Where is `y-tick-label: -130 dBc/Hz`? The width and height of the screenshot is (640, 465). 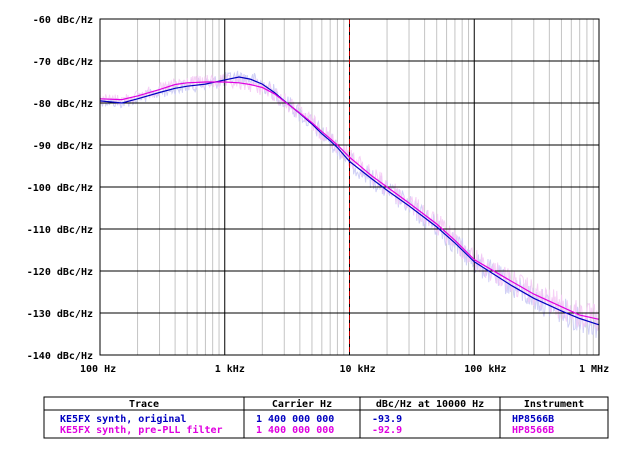
y-tick-label: -130 dBc/Hz is located at coordinates (60, 314).